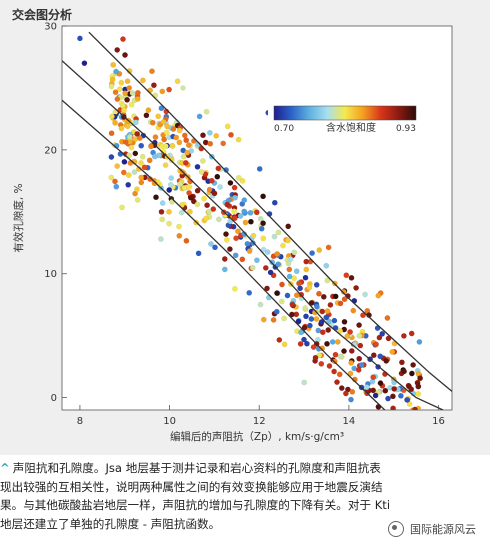 Image resolution: width=490 pixels, height=551 pixels. Describe the element at coordinates (396, 529) in the screenshot. I see `wechat-logo-icon` at that location.